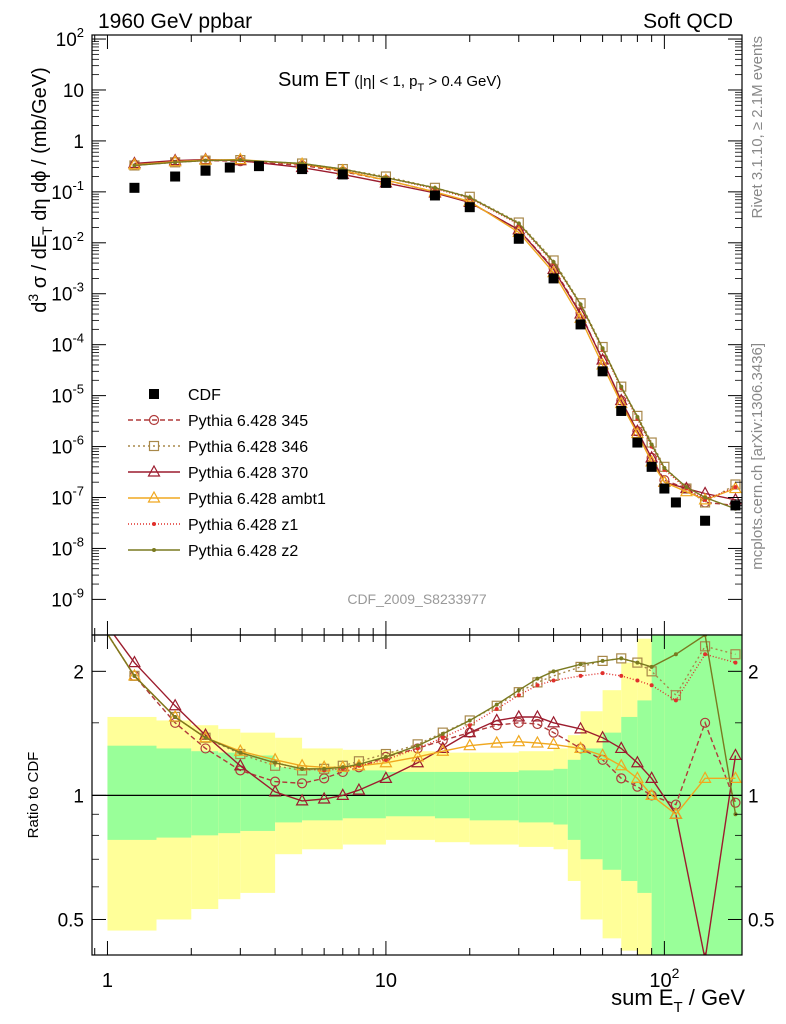 This screenshot has width=786, height=1024. Describe the element at coordinates (637, 429) in the screenshot. I see `mc-series-2-point` at that location.